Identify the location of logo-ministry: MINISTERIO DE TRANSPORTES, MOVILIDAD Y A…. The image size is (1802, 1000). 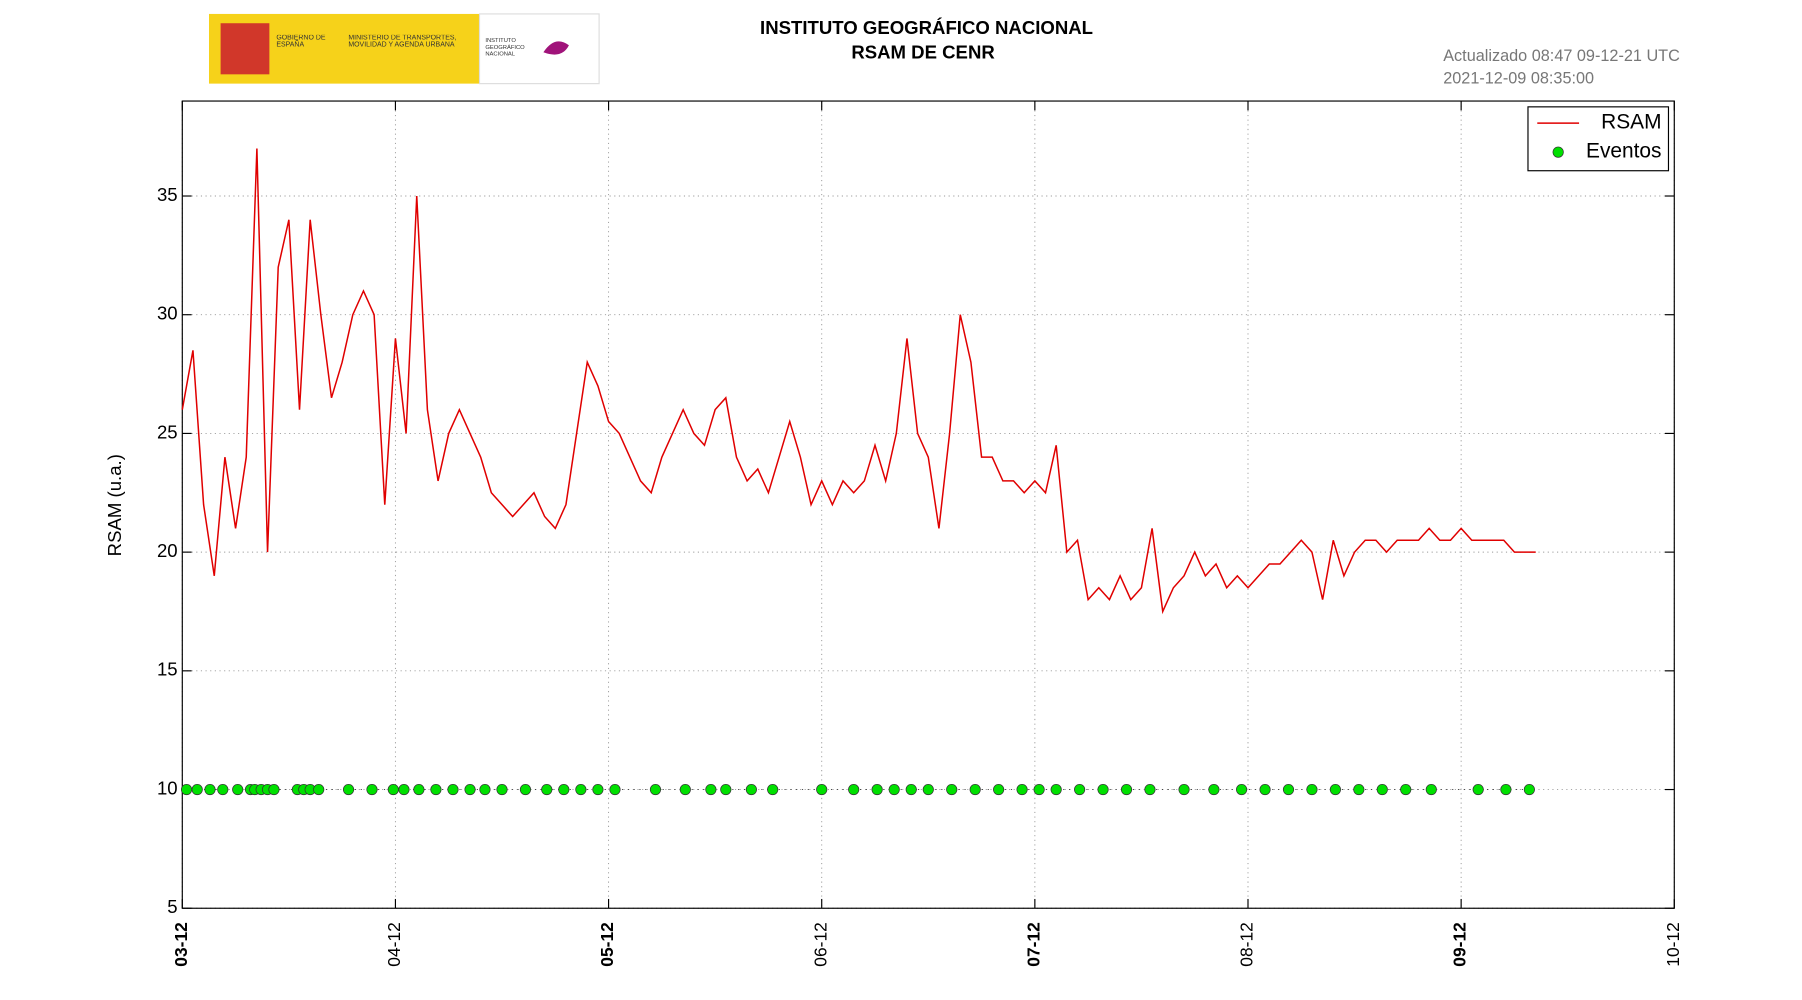
(402, 41).